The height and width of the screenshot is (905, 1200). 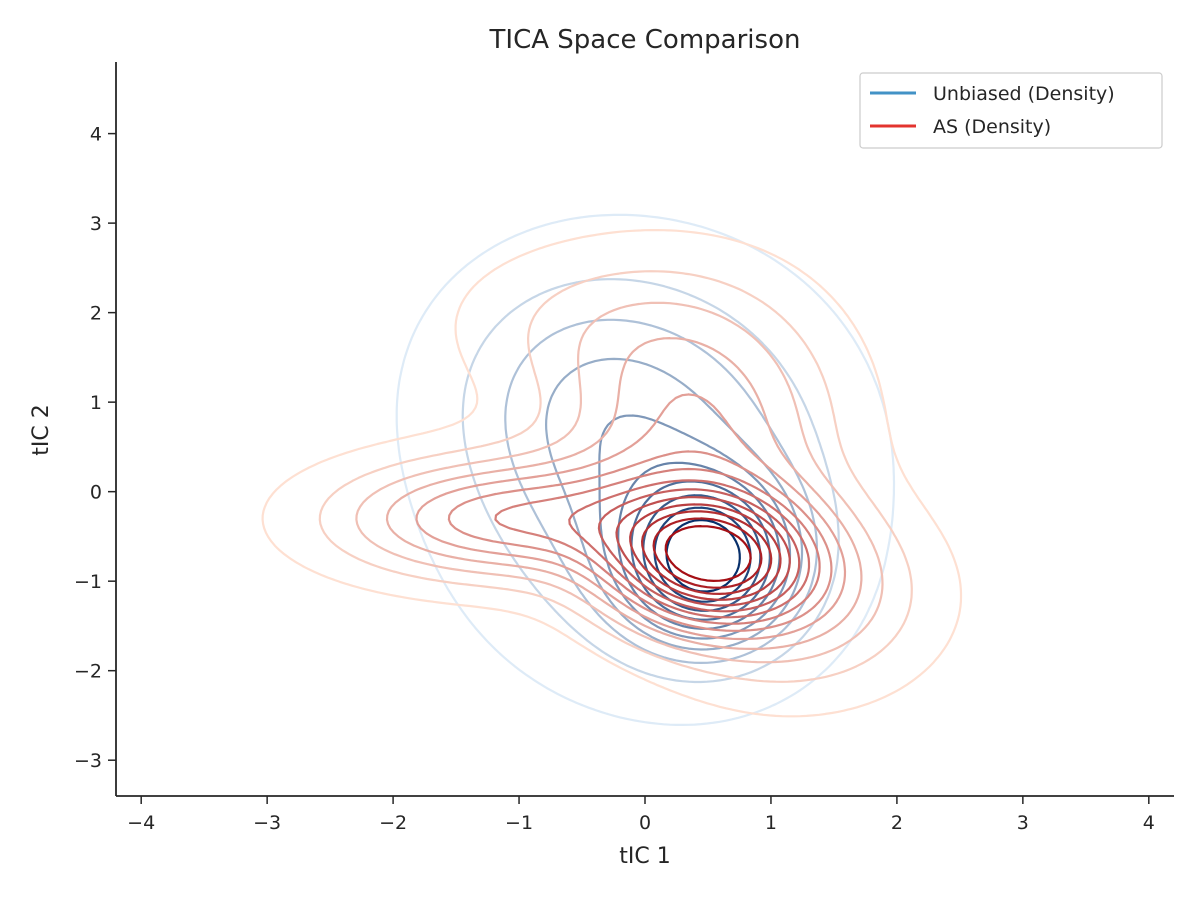 What do you see at coordinates (992, 127) in the screenshot?
I see `legend-label-as: AS (Density)` at bounding box center [992, 127].